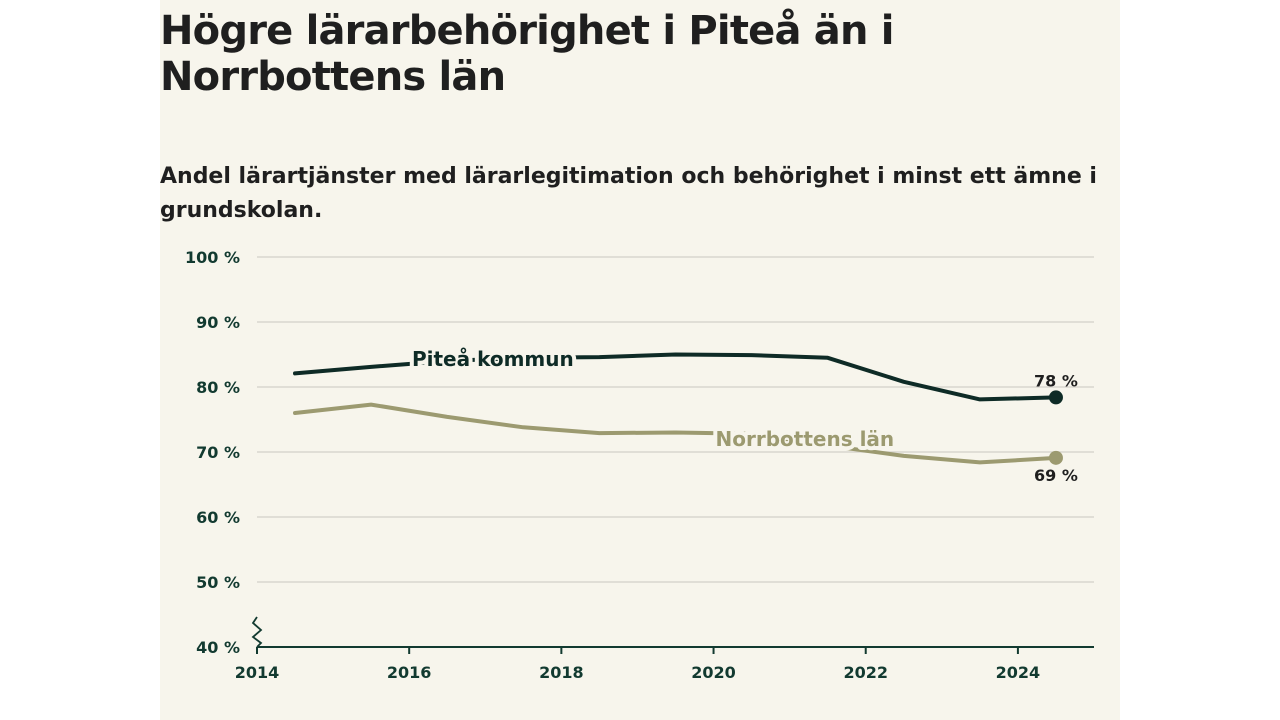 The width and height of the screenshot is (1280, 720). I want to click on x-tick-label: 2016, so click(409, 672).